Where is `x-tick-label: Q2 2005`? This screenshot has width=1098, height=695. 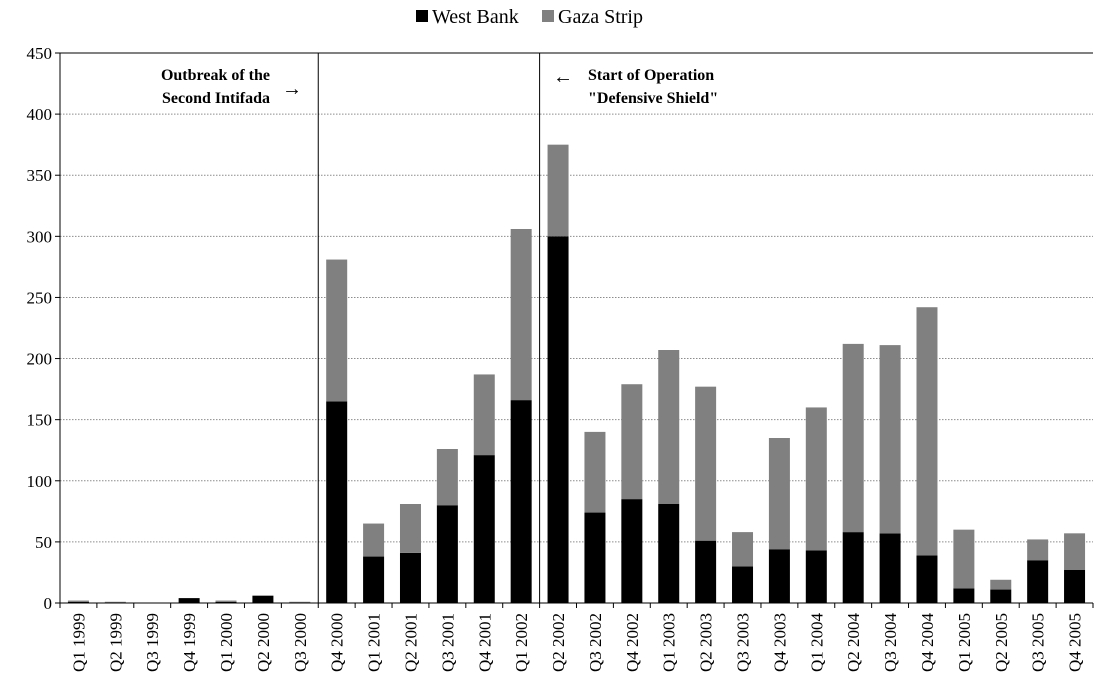
x-tick-label: Q2 2005 is located at coordinates (1001, 642).